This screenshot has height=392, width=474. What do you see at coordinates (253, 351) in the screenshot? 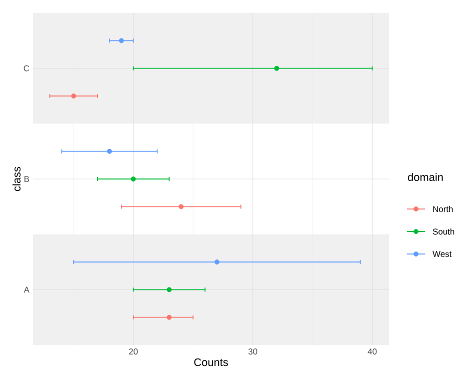
I see `x-tick-label: 30` at bounding box center [253, 351].